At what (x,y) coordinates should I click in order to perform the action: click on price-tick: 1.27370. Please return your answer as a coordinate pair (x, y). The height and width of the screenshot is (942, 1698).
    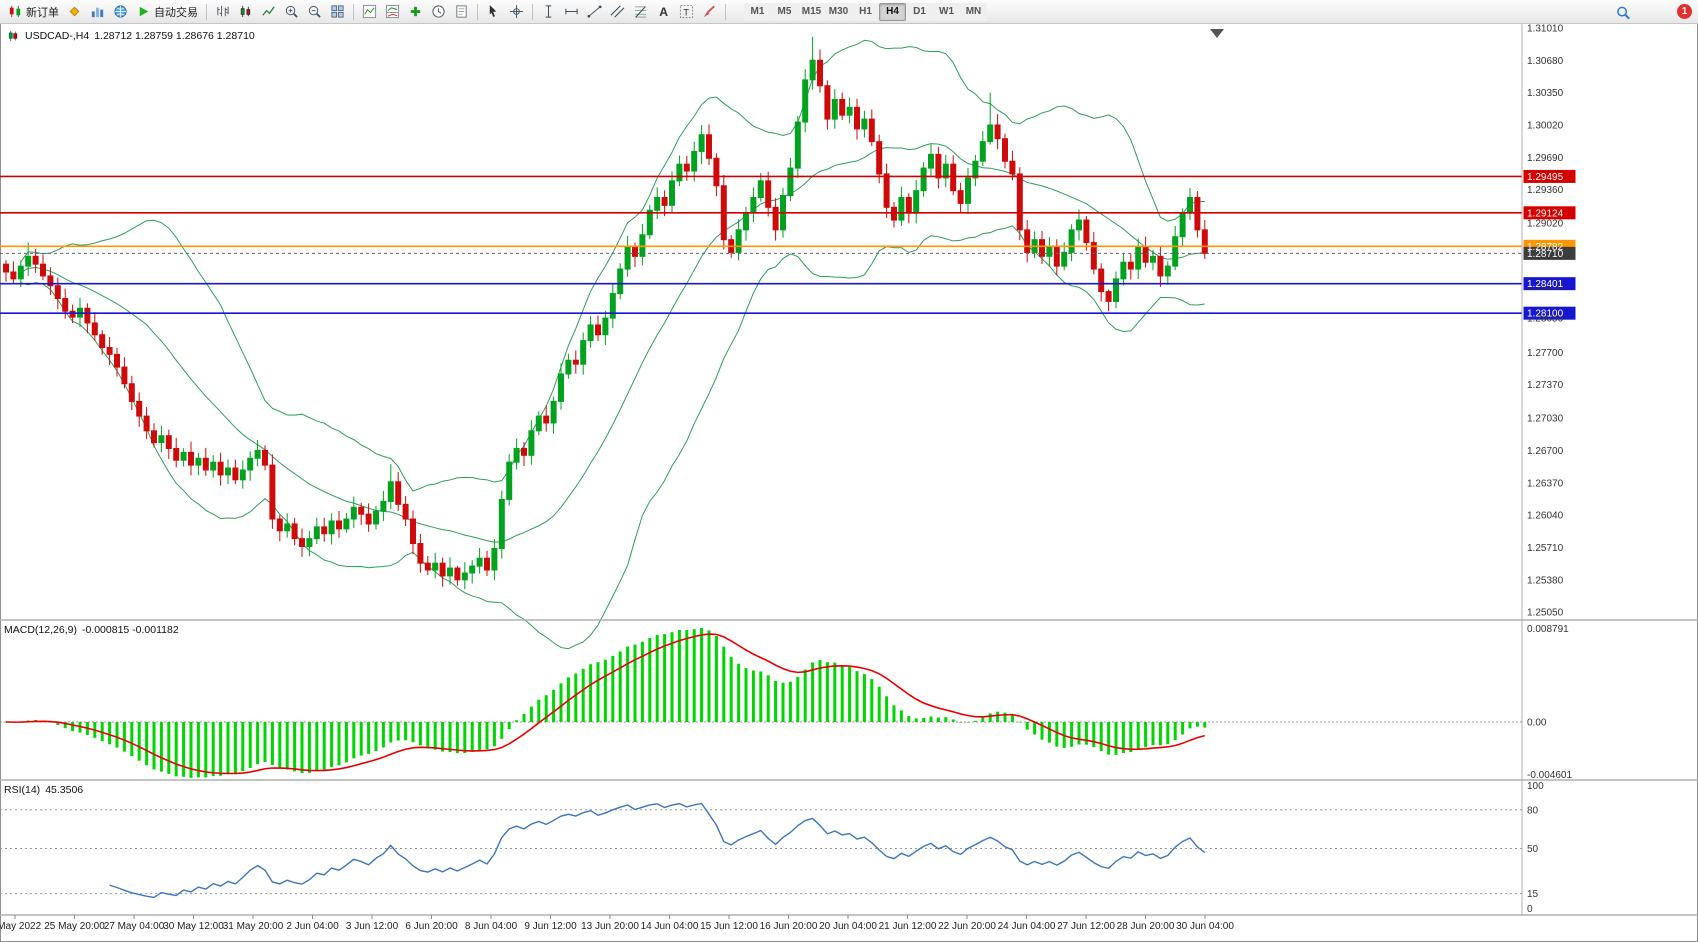
    Looking at the image, I should click on (1545, 385).